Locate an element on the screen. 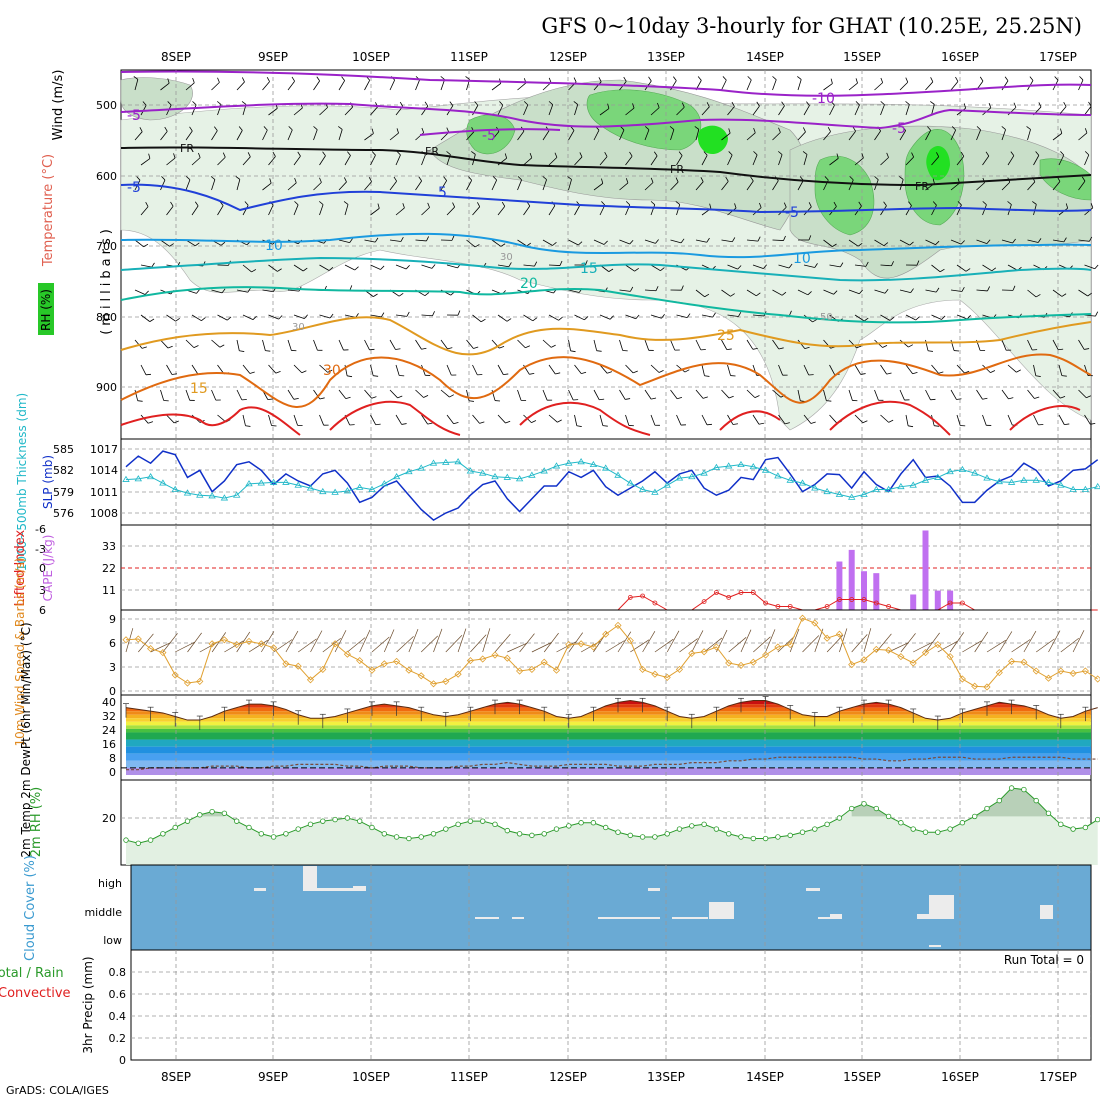 The image size is (1100, 1100). bottom-date-label: 8SEP is located at coordinates (176, 1077).